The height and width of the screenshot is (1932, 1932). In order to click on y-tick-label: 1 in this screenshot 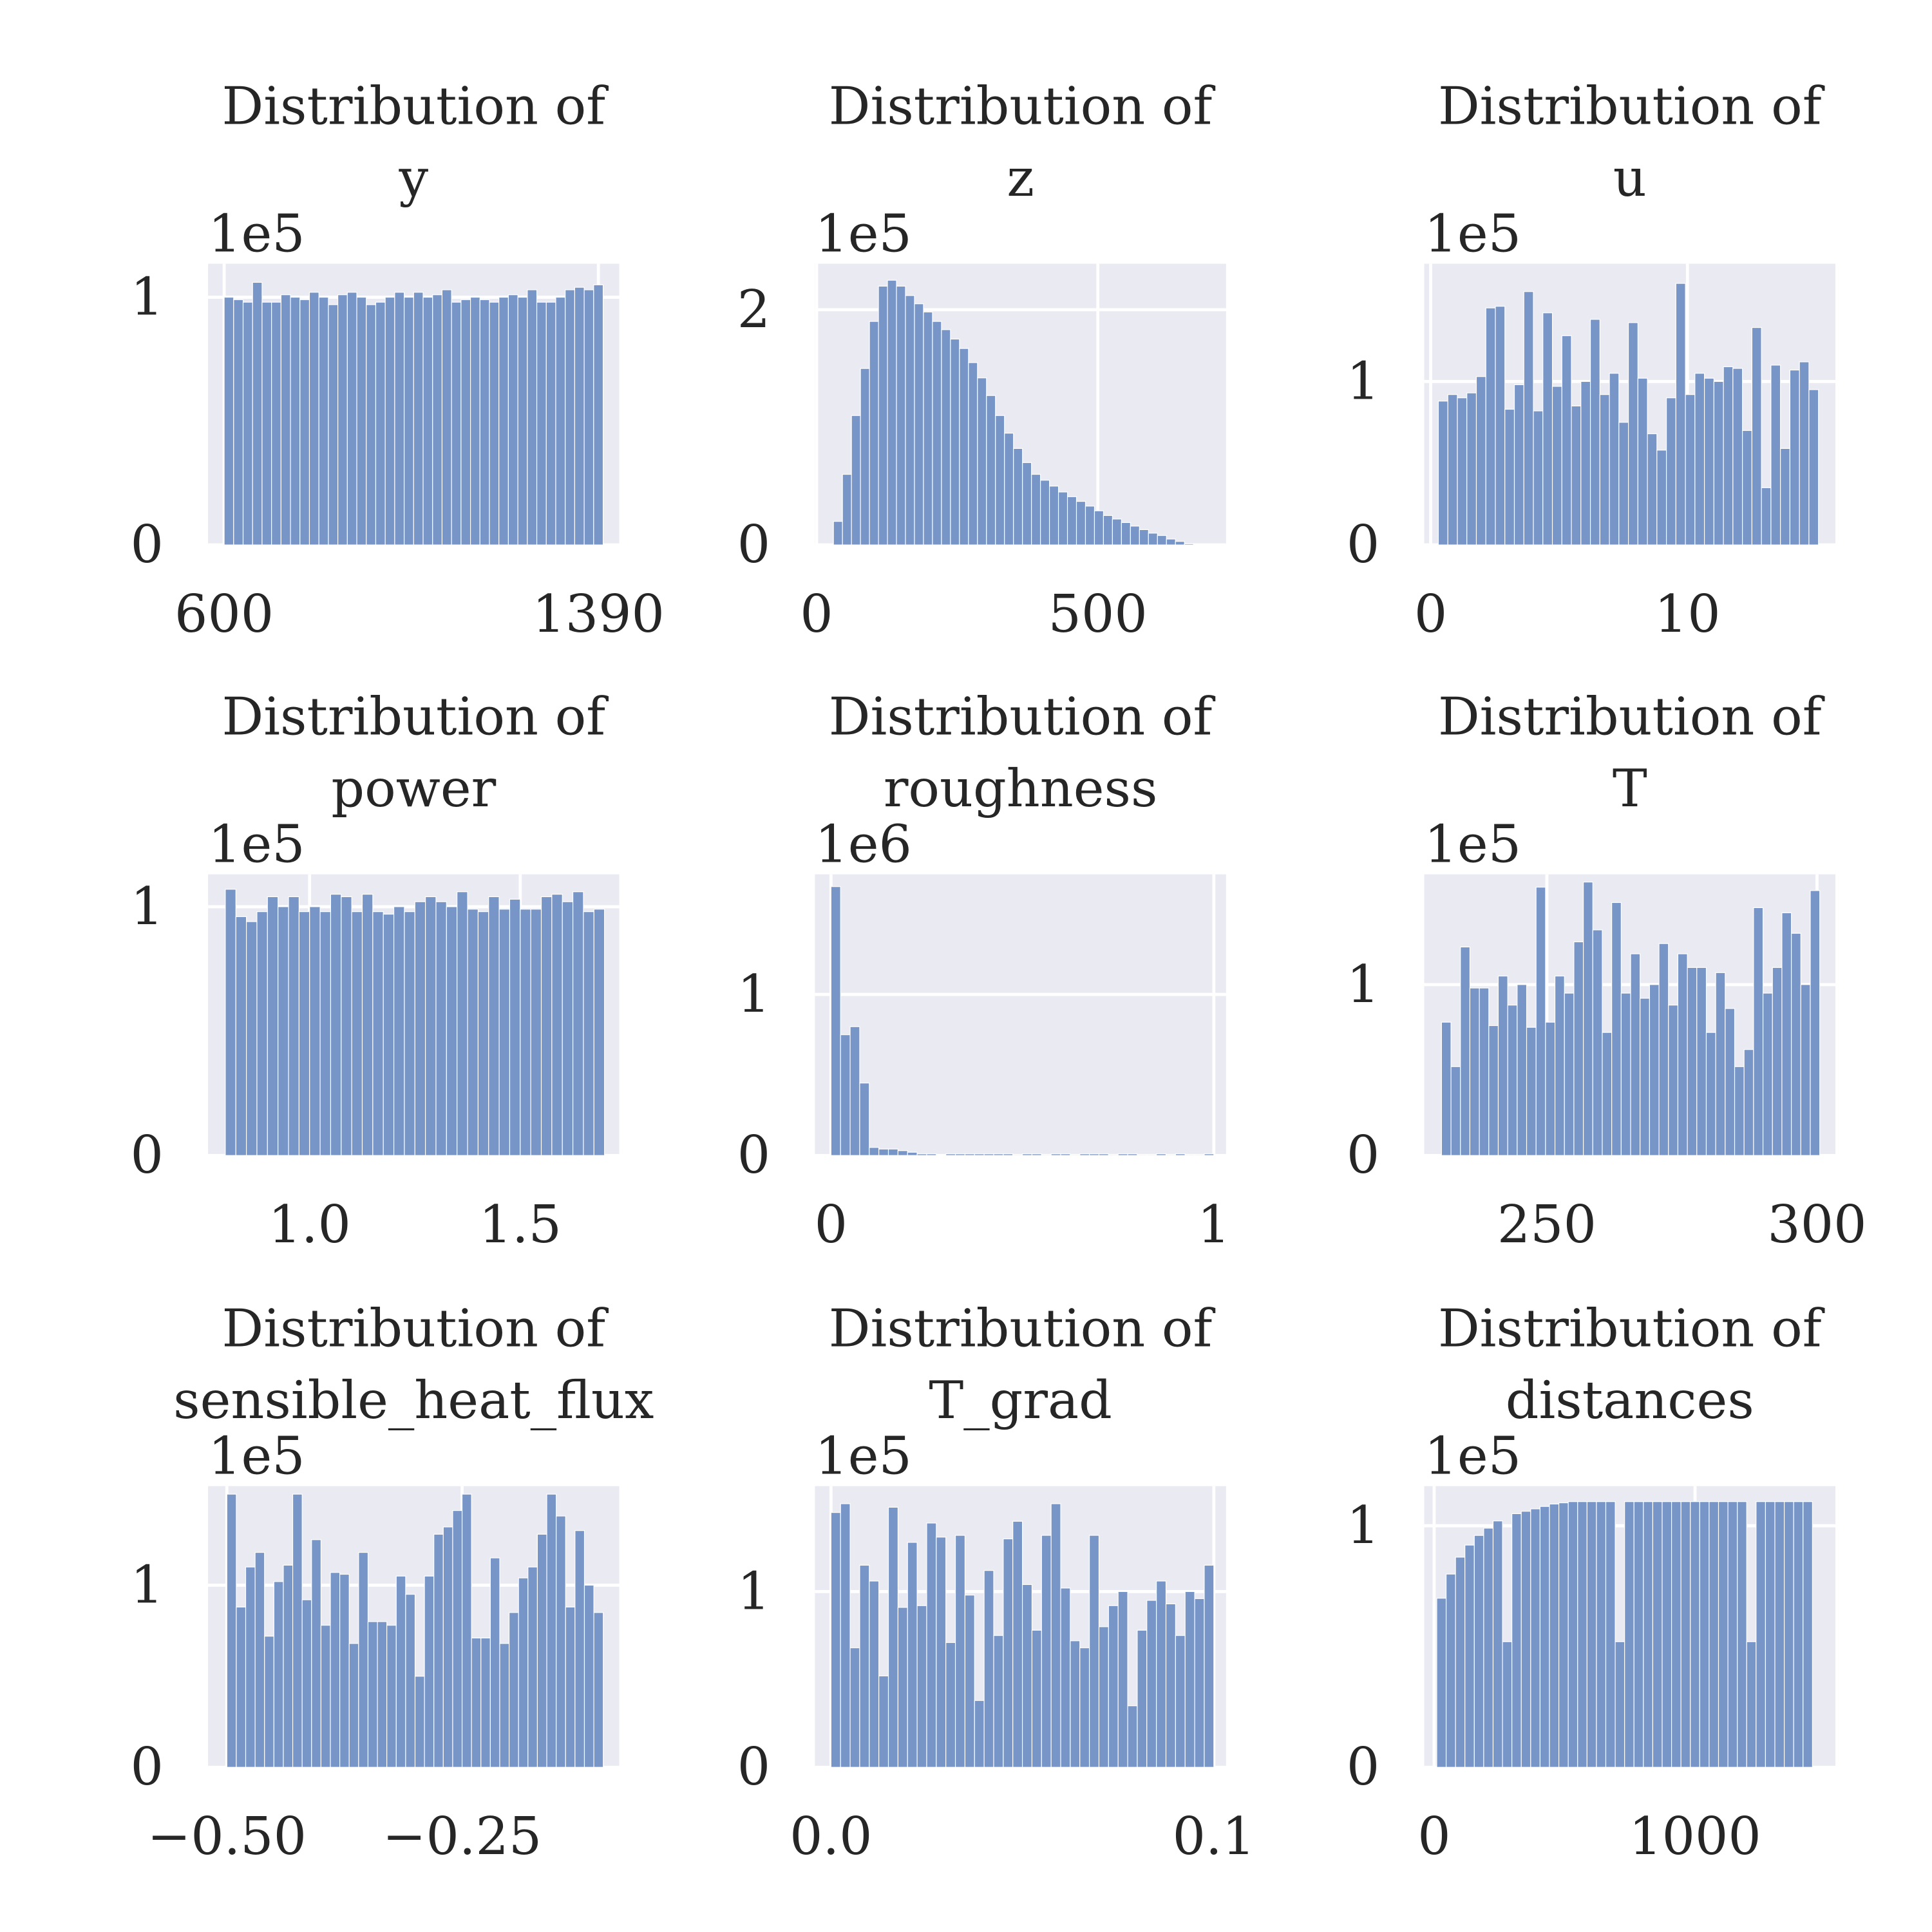, I will do `click(753, 1591)`.